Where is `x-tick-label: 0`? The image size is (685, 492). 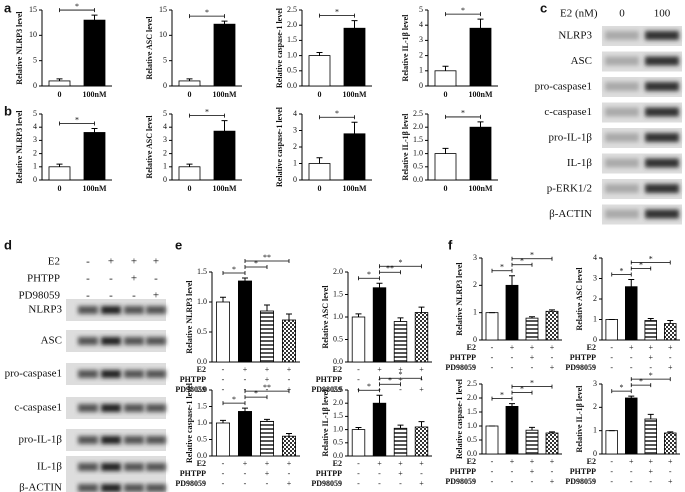 x-tick-label: 0 is located at coordinates (446, 188).